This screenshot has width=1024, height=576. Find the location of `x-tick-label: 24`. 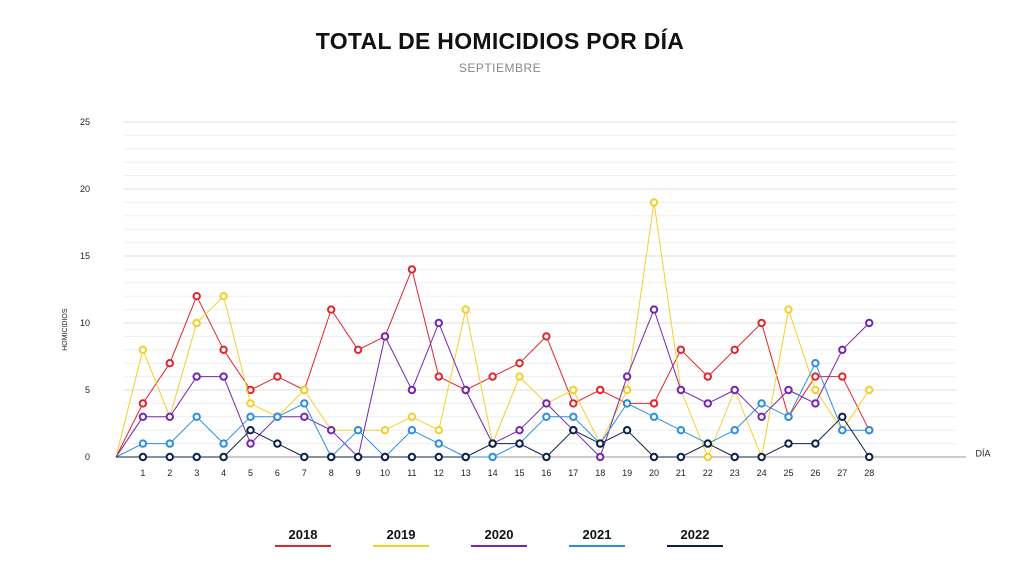

x-tick-label: 24 is located at coordinates (762, 473).